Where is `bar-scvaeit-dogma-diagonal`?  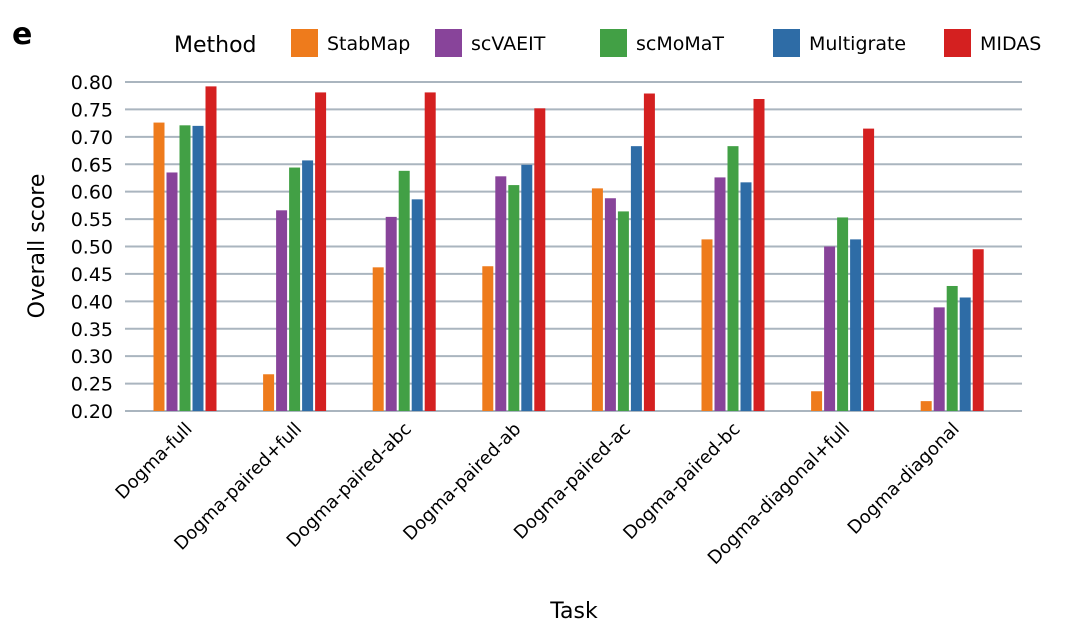 bar-scvaeit-dogma-diagonal is located at coordinates (939, 359).